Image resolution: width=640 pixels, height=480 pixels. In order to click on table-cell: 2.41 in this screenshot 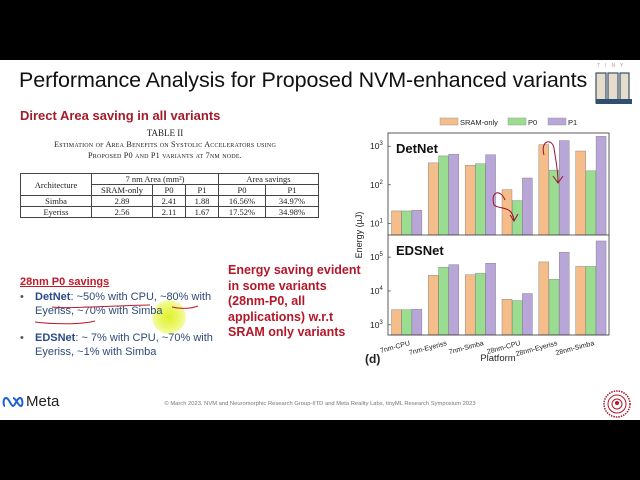, I will do `click(169, 201)`.